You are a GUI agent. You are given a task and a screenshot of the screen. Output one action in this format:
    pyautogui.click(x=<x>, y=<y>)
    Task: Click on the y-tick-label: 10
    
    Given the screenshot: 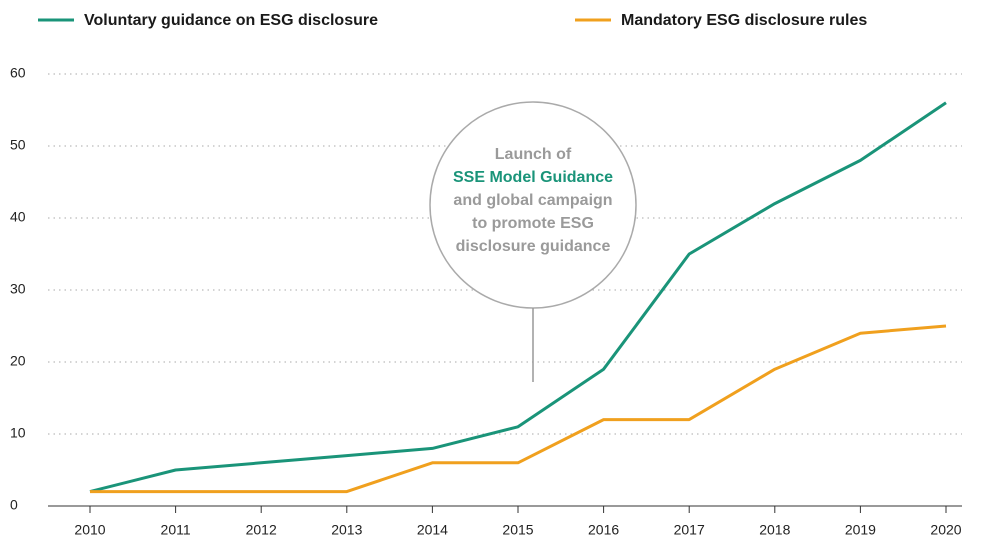 What is the action you would take?
    pyautogui.click(x=18, y=433)
    